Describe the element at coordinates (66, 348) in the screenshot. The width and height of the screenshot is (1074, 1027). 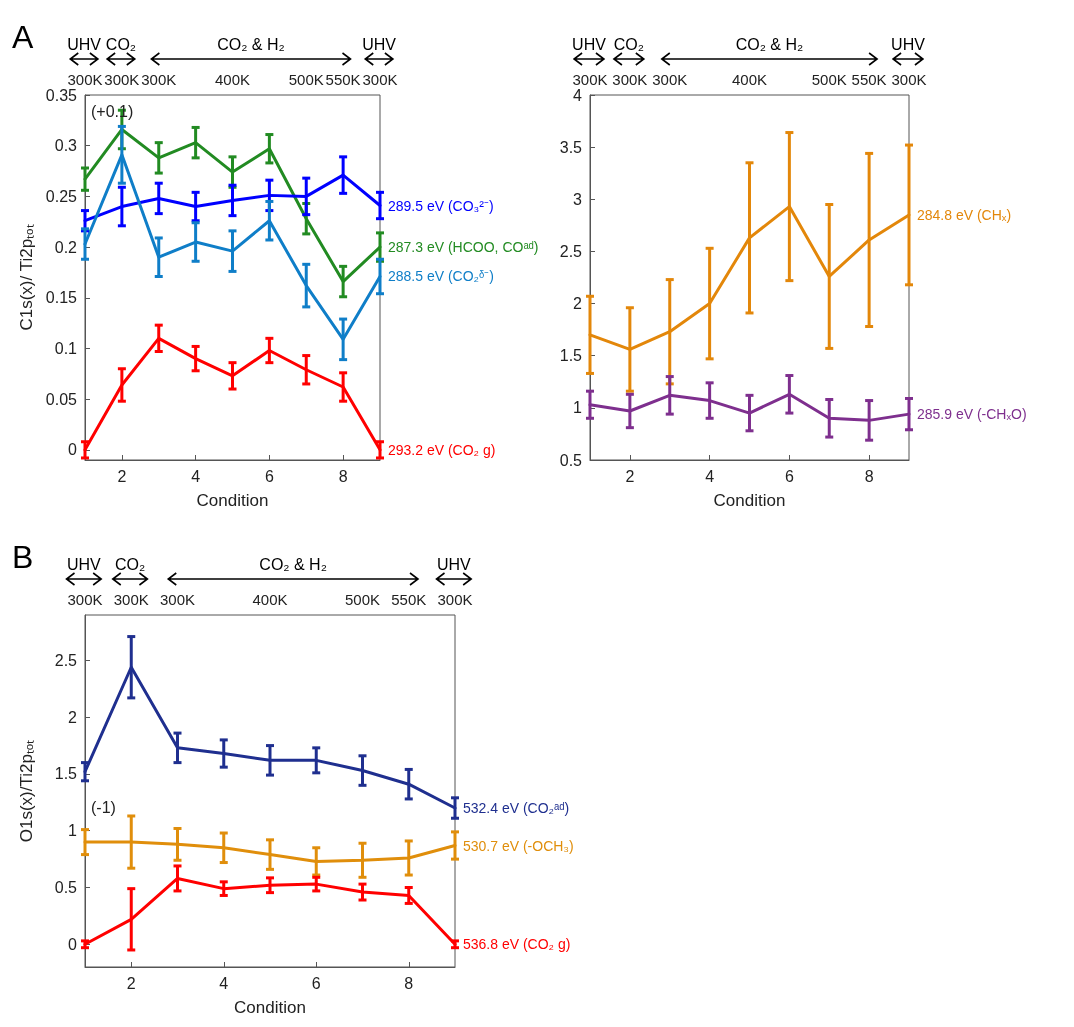
I see `y-tick-label: 0.1` at that location.